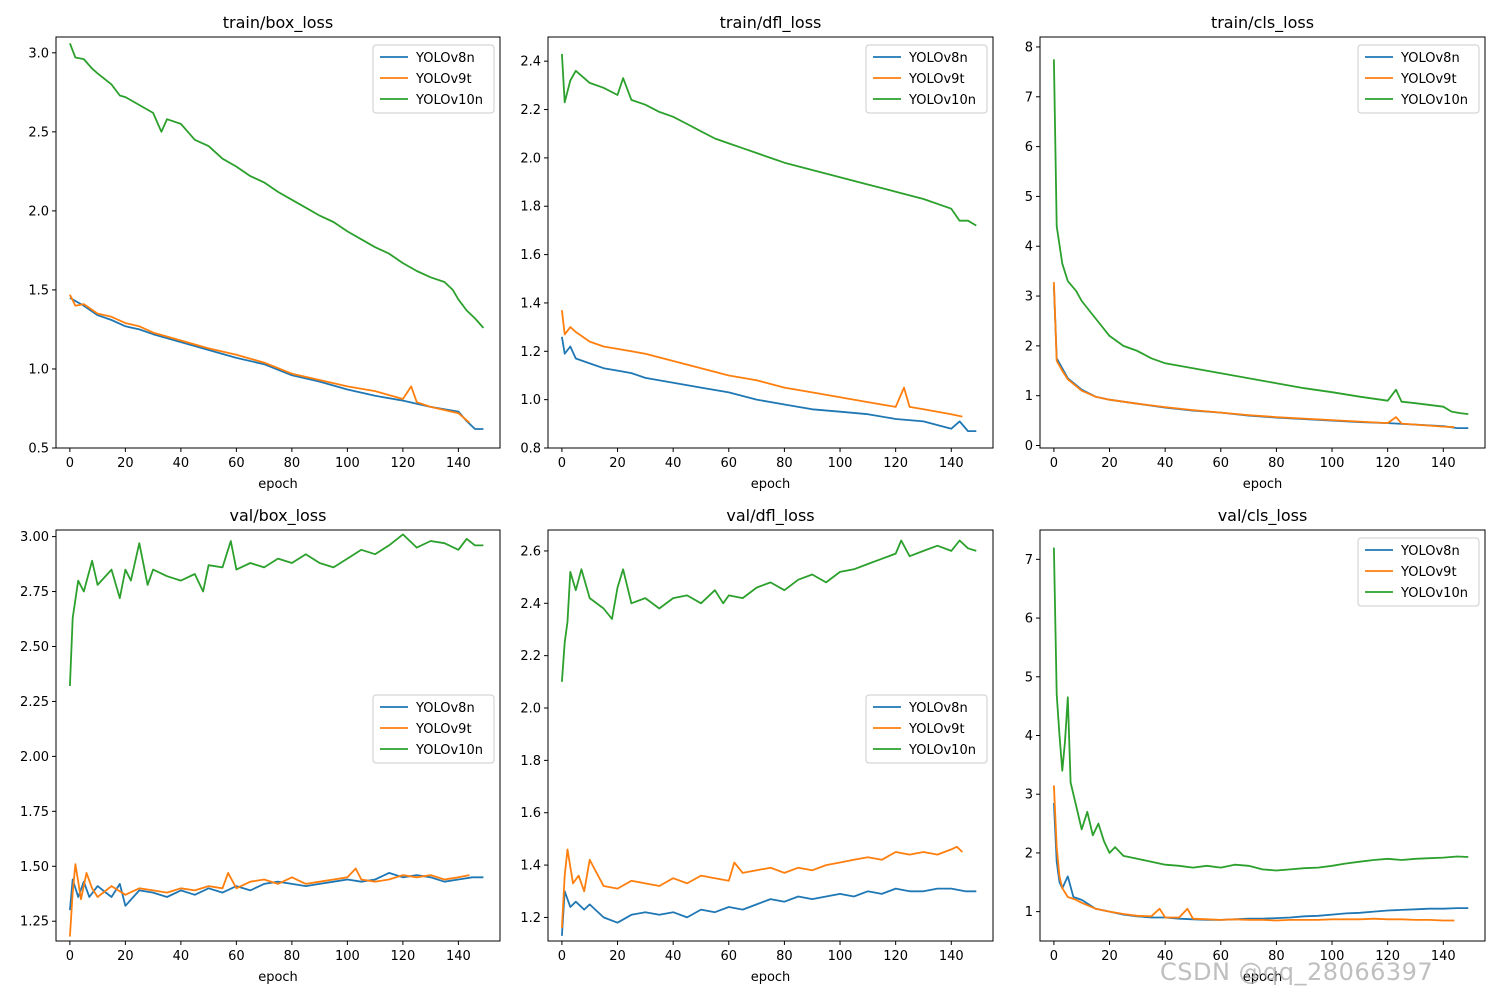  Describe the element at coordinates (278, 516) in the screenshot. I see `subplot-title: val/box_loss` at that location.